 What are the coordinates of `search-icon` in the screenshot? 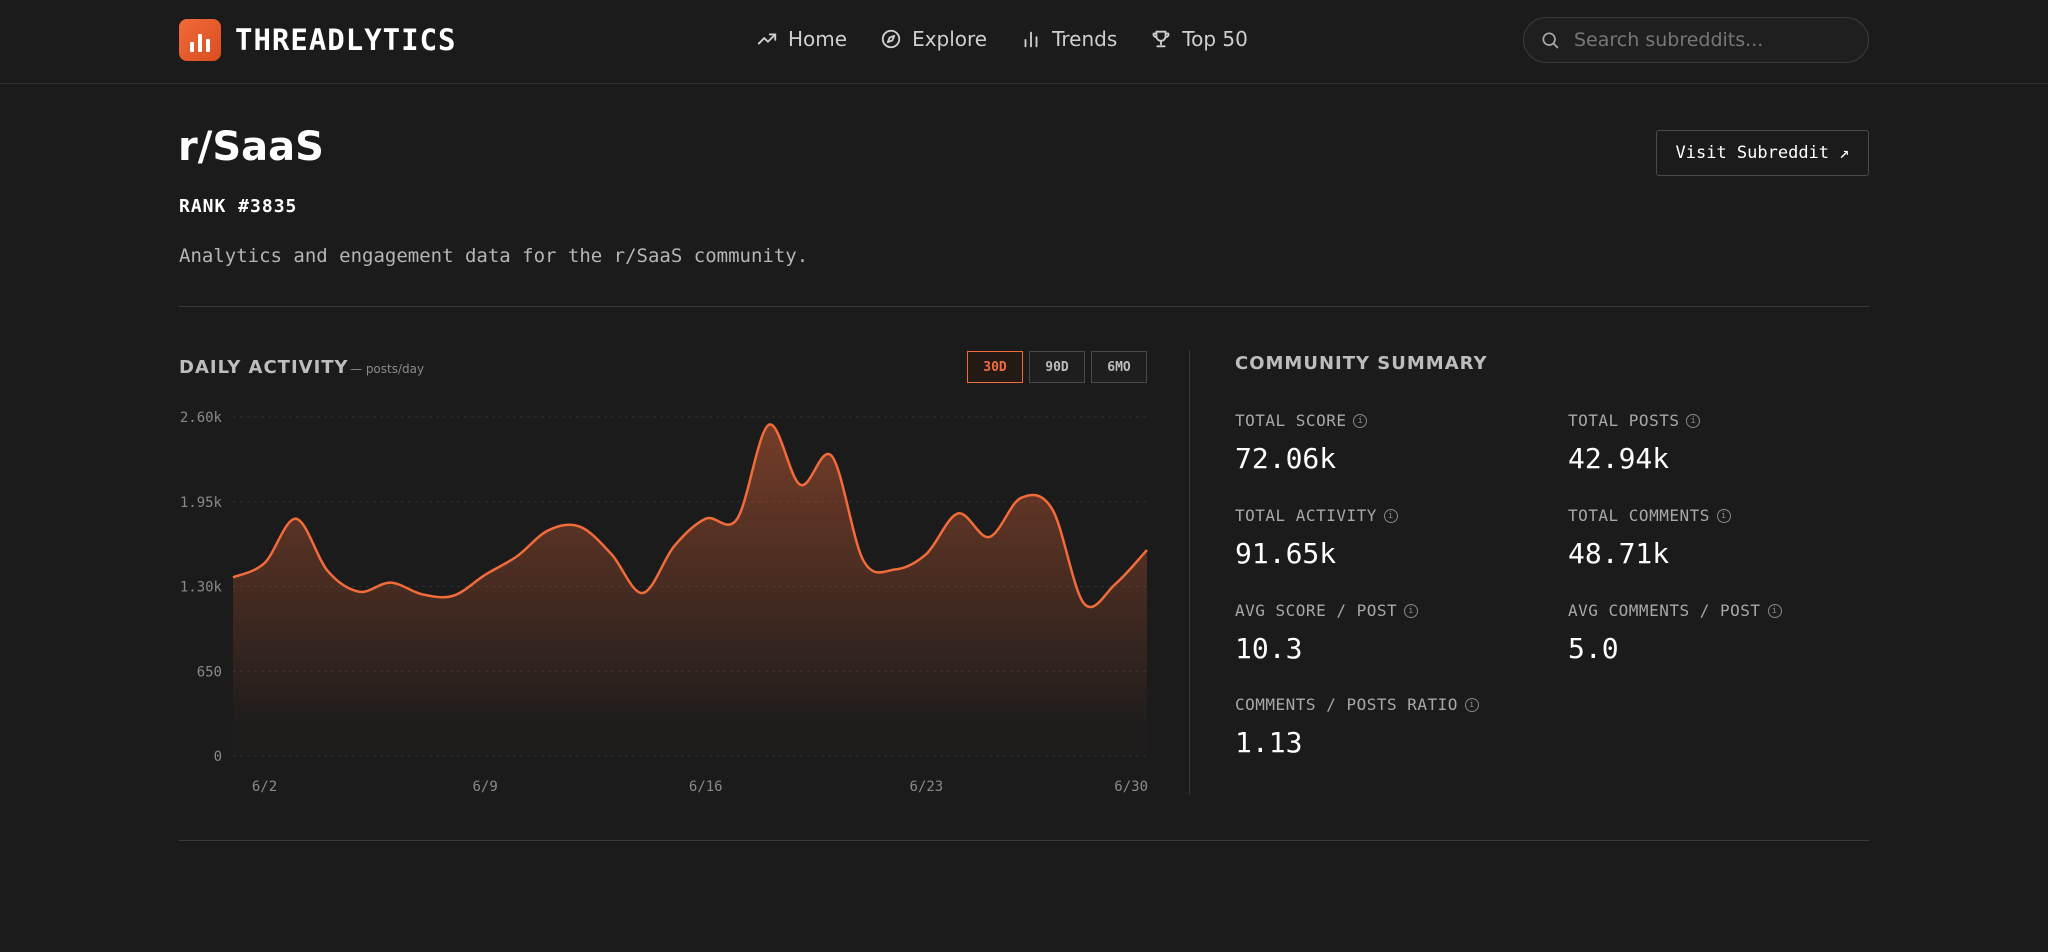 It's located at (1550, 40).